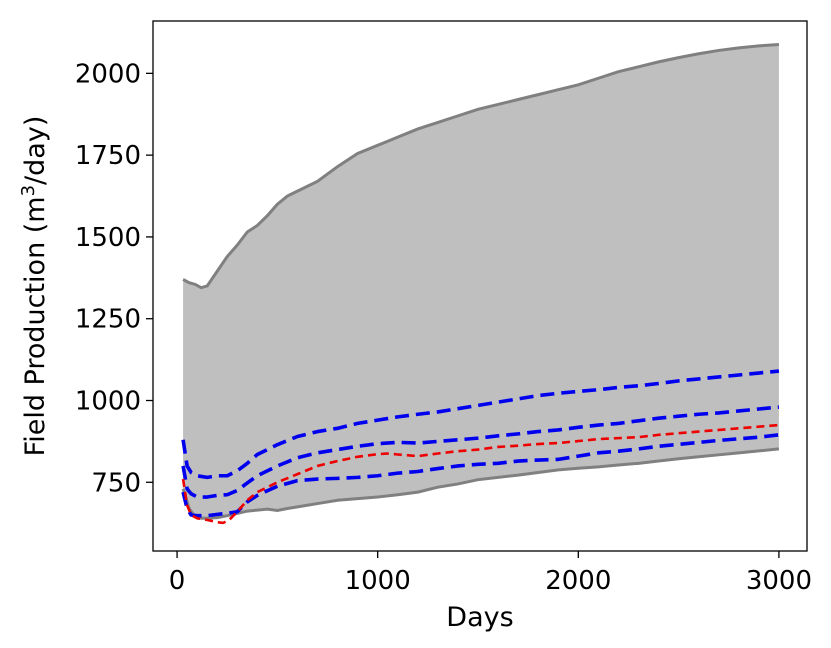  Describe the element at coordinates (35, 326) in the screenshot. I see `y-axis-label-main: Field Production (m` at that location.